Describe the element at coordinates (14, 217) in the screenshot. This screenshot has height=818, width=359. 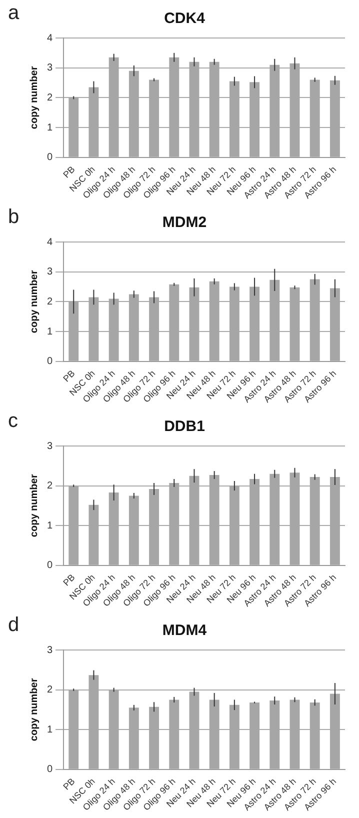
I see `text: b` at that location.